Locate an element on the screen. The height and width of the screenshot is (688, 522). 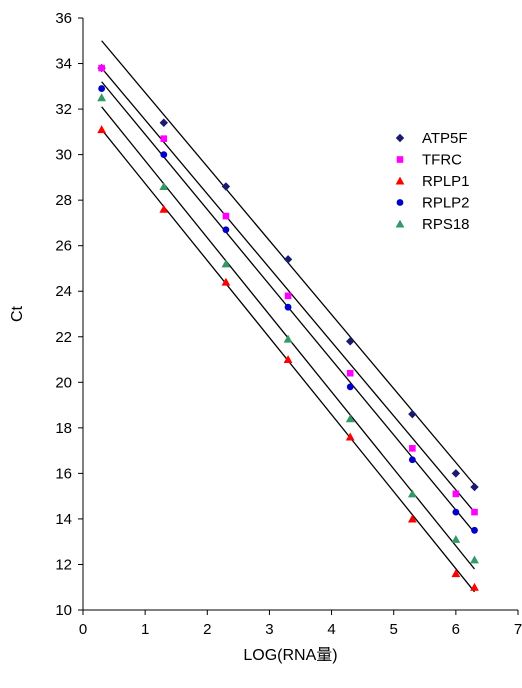
legend-marker-rplp1 is located at coordinates (400, 180).